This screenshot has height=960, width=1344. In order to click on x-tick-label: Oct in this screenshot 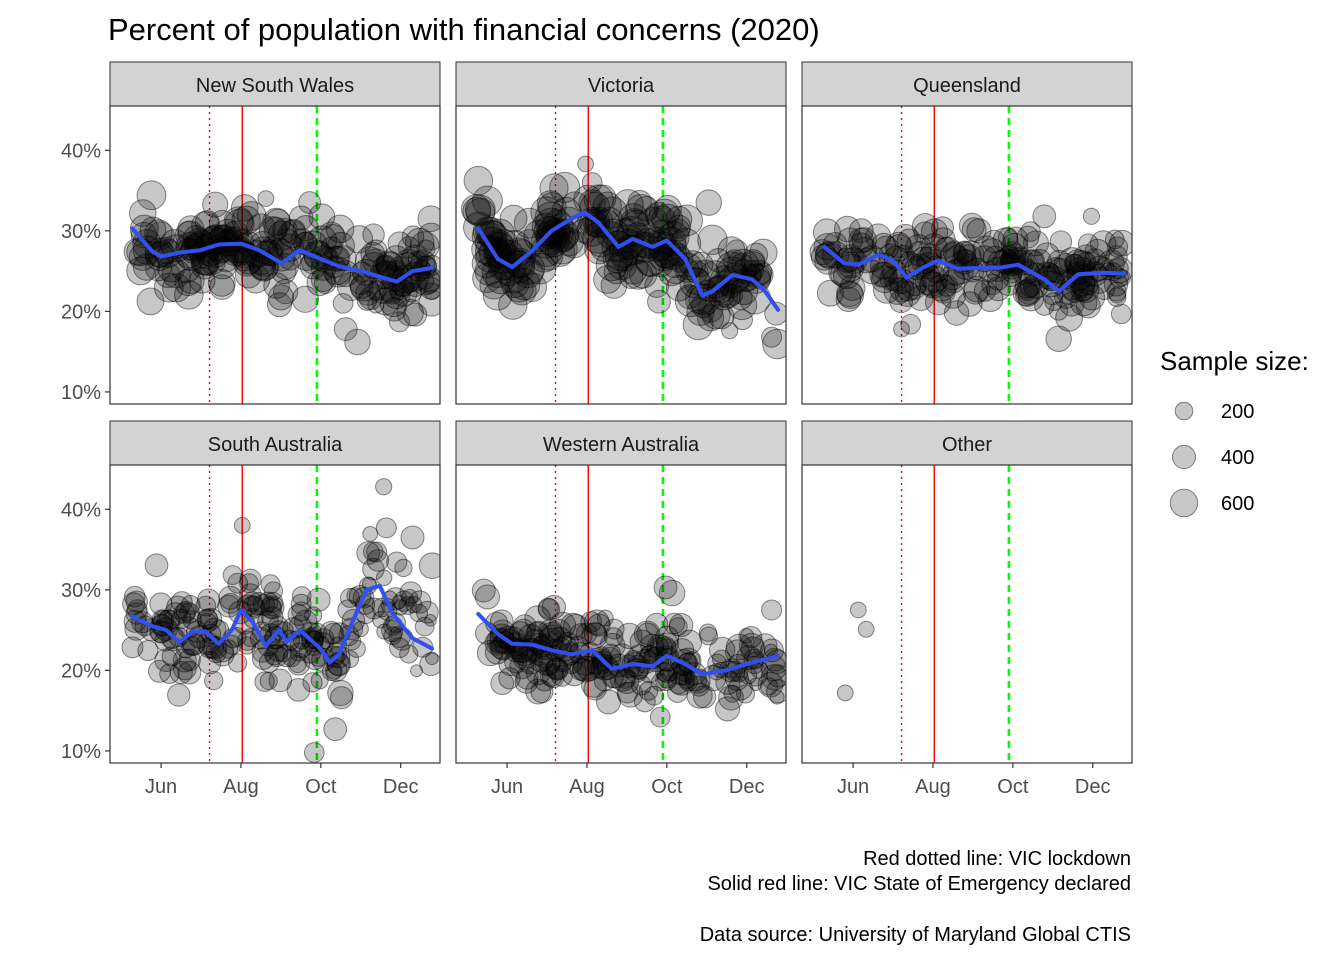, I will do `click(1013, 787)`.